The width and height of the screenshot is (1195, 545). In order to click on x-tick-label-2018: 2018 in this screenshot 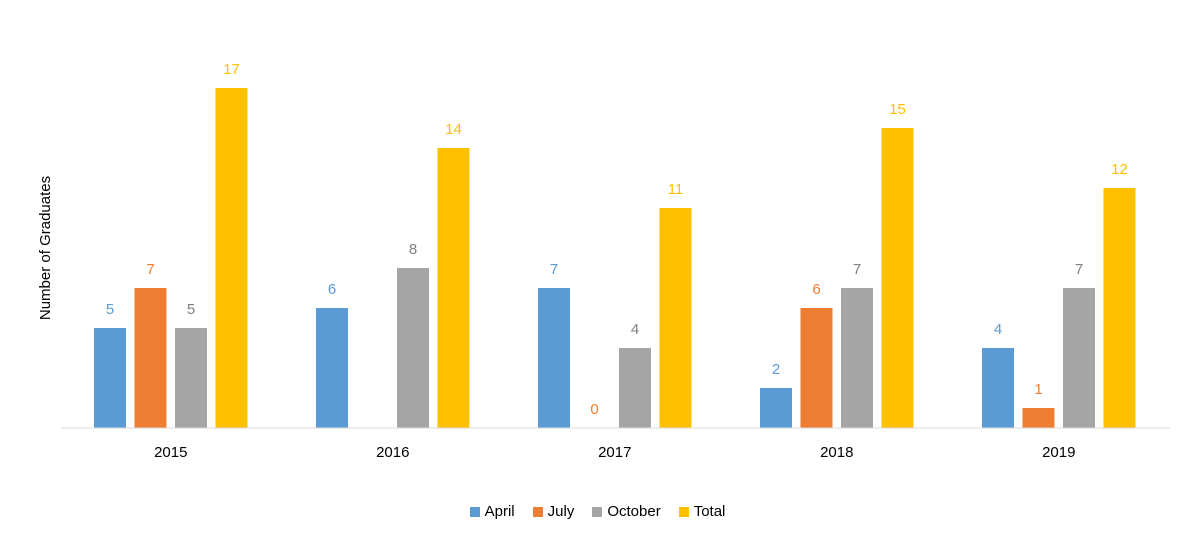, I will do `click(836, 452)`.